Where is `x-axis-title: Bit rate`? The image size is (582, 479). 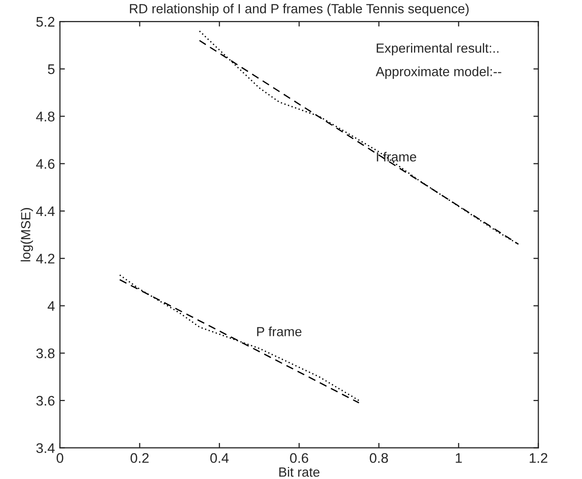
x-axis-title: Bit rate is located at coordinates (299, 472).